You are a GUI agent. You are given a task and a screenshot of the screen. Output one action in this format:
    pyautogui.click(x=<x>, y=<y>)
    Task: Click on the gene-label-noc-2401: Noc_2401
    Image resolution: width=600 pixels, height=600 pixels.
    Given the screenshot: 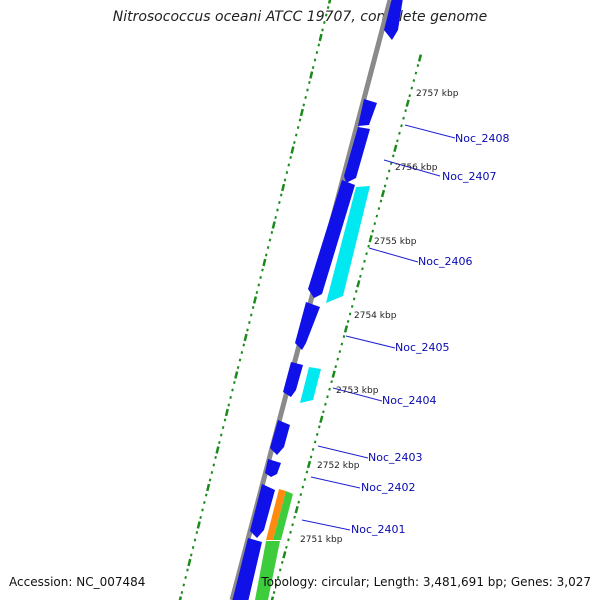 What is the action you would take?
    pyautogui.click(x=378, y=529)
    